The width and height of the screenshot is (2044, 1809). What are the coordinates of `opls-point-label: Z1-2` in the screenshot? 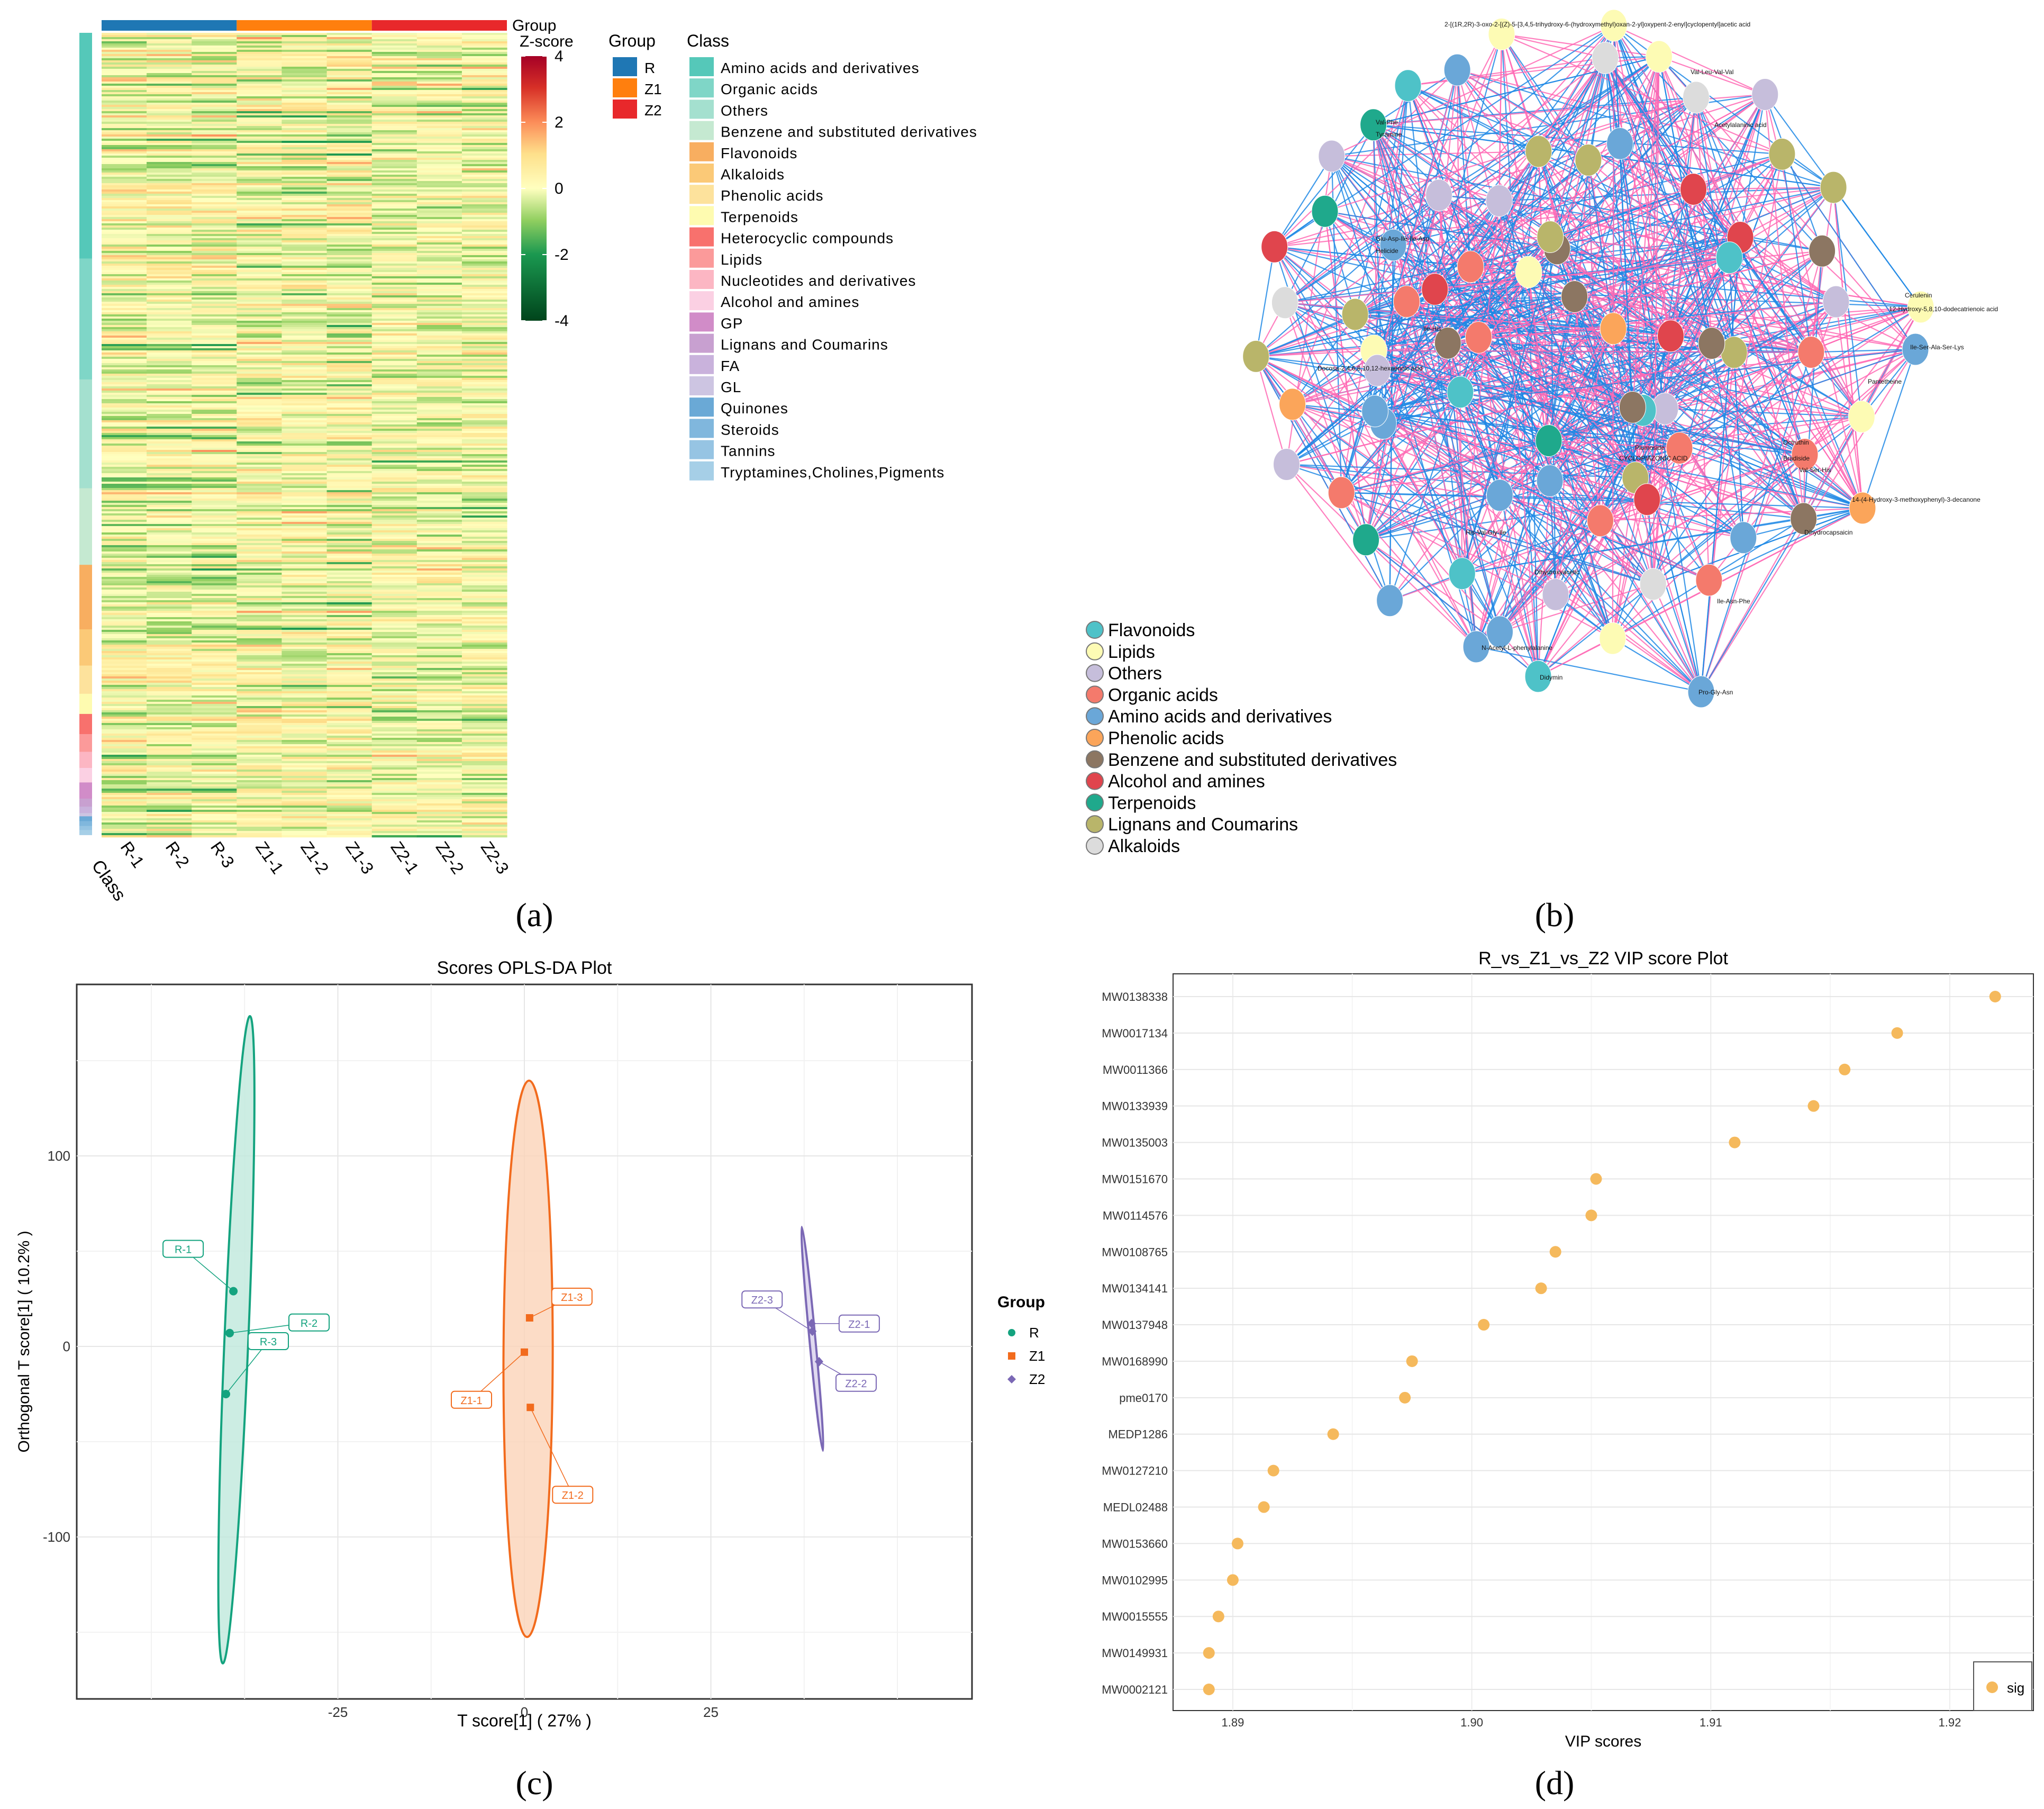 It's located at (573, 1496).